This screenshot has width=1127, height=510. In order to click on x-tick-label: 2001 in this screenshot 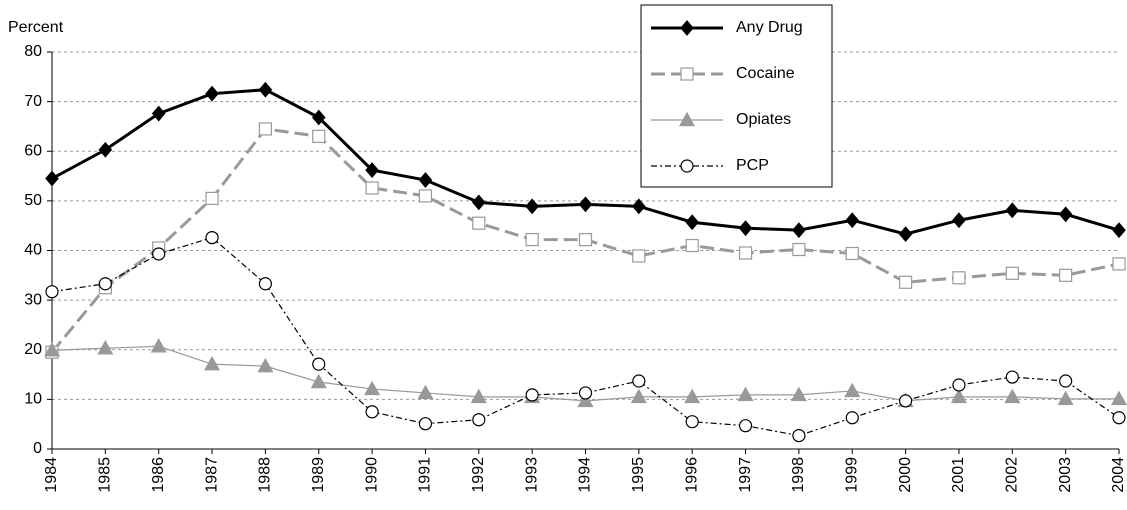, I will do `click(958, 475)`.